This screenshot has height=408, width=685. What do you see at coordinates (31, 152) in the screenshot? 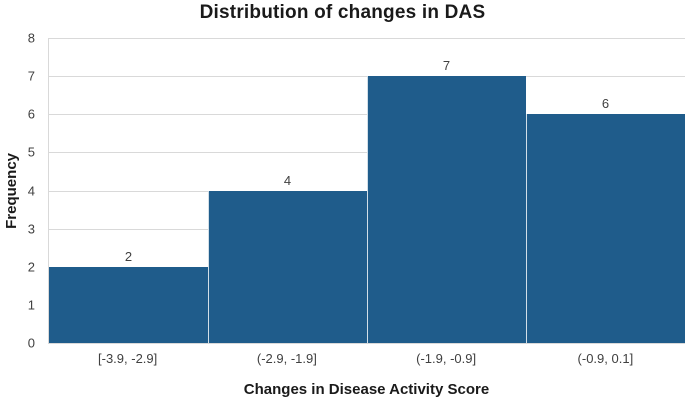
I see `y-tick-label: 5` at bounding box center [31, 152].